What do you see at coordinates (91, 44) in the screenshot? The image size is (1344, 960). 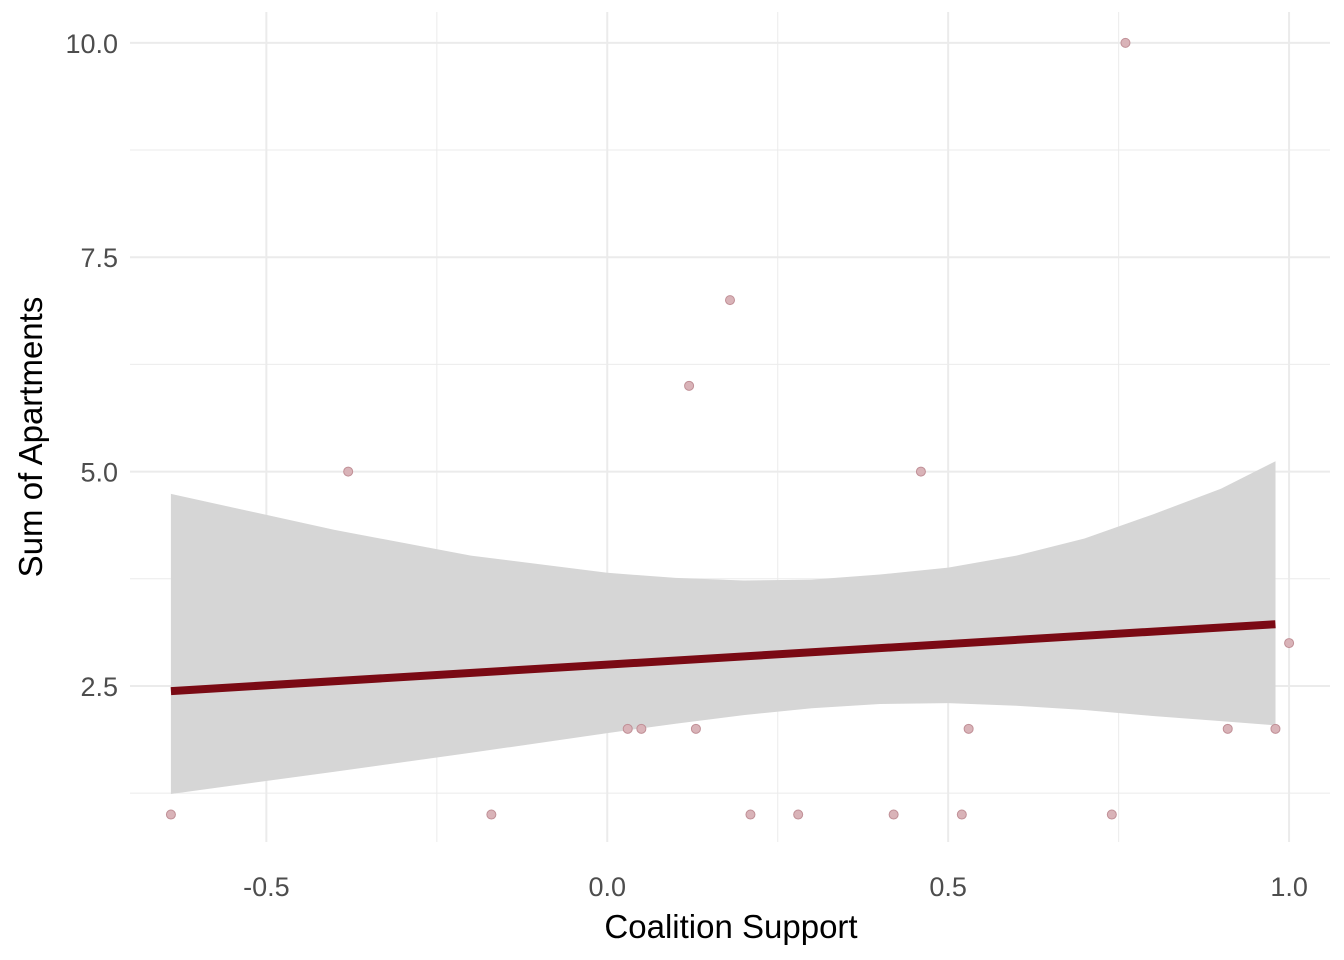 I see `y-tick-label: 10.0` at bounding box center [91, 44].